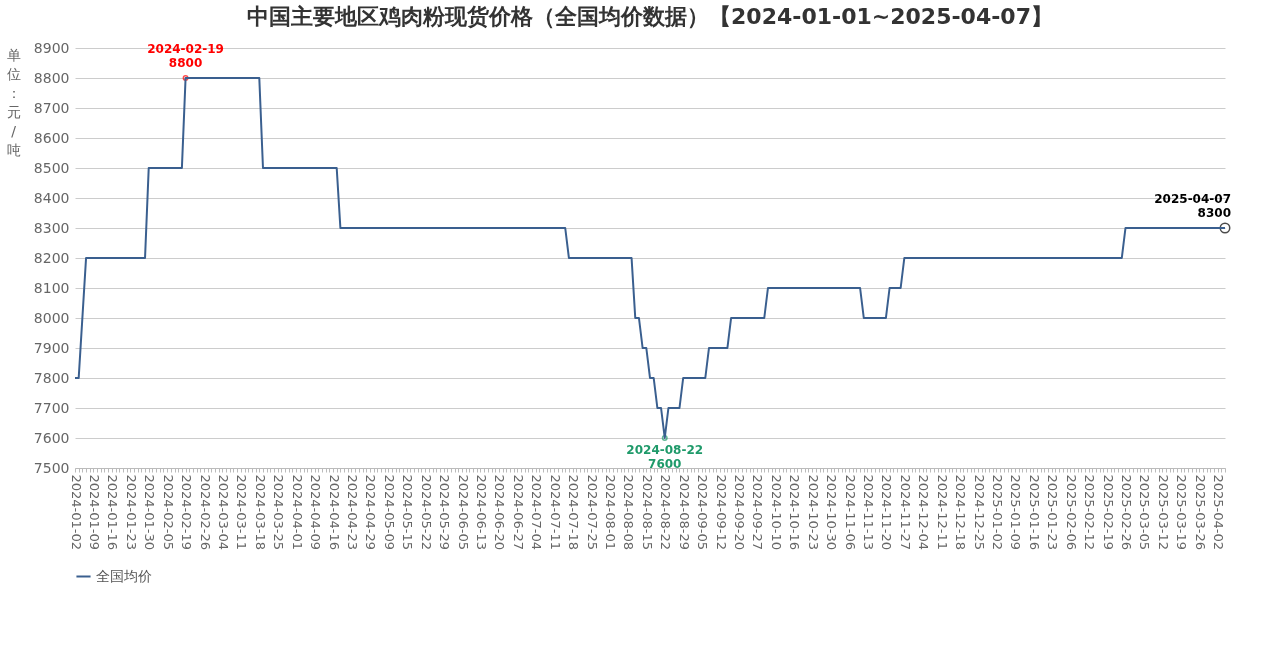 This screenshot has height=651, width=1276. I want to click on x-tick-label: 2024-07-18, so click(574, 512).